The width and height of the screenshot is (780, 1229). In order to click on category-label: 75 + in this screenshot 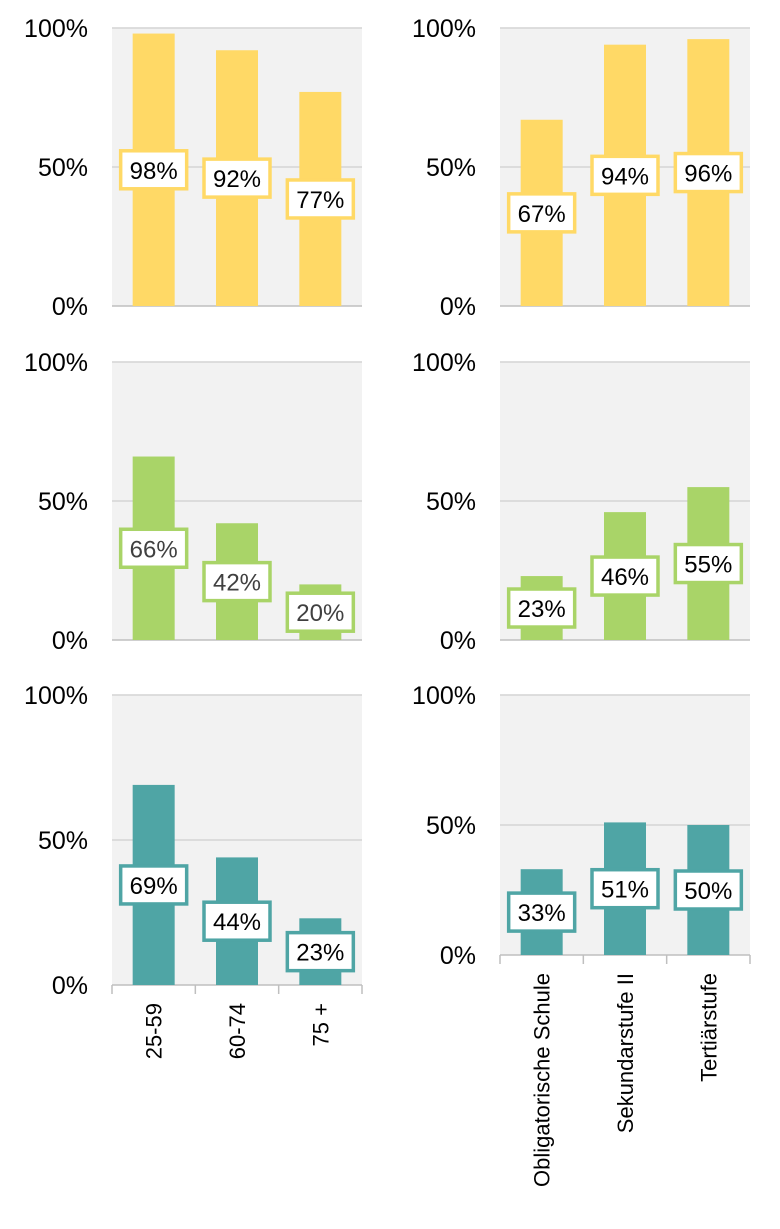, I will do `click(320, 1024)`.